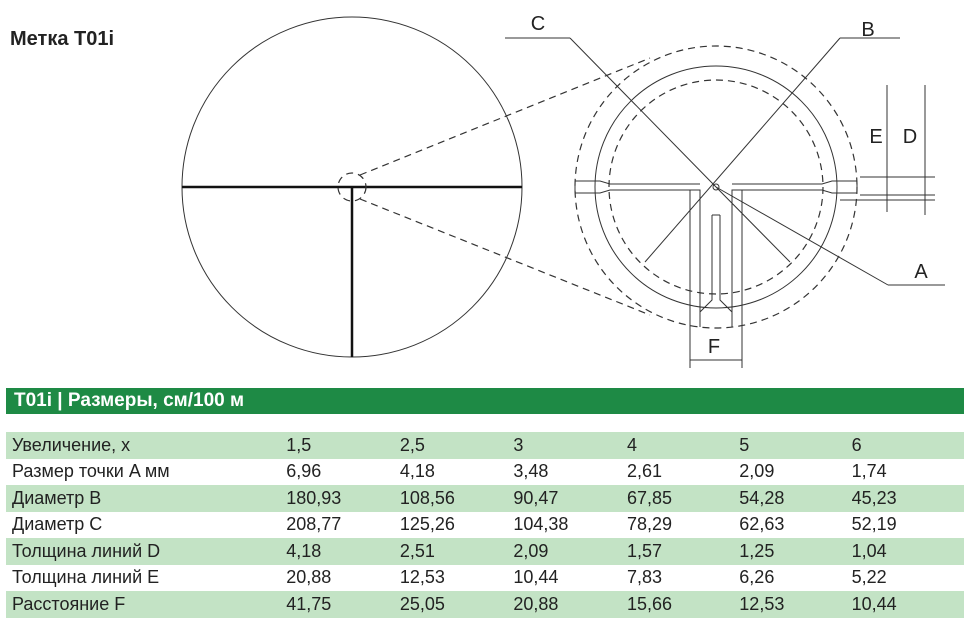  Describe the element at coordinates (57, 524) in the screenshot. I see `row-label: Диаметр C` at that location.